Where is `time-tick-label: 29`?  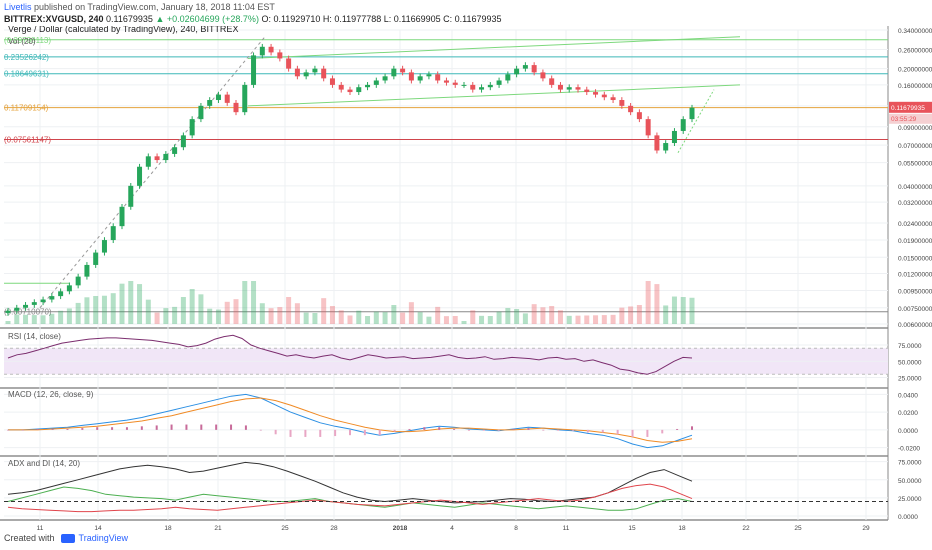
time-tick-label: 29 is located at coordinates (866, 528).